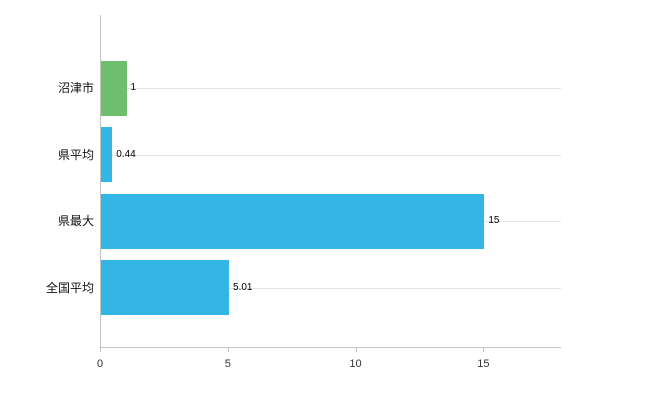  I want to click on category-label: 県最大, so click(75, 221).